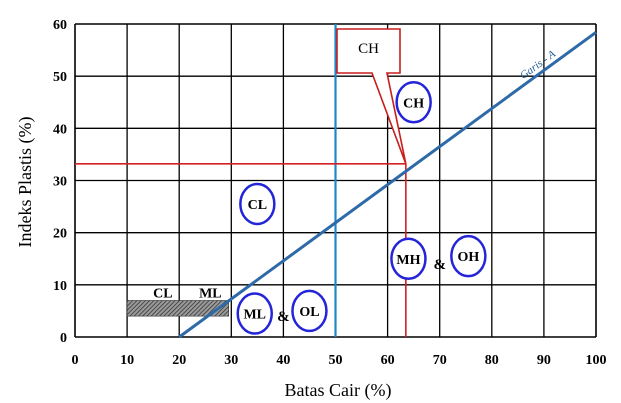 This screenshot has height=403, width=621. I want to click on x-tick-label-90: 90, so click(544, 360).